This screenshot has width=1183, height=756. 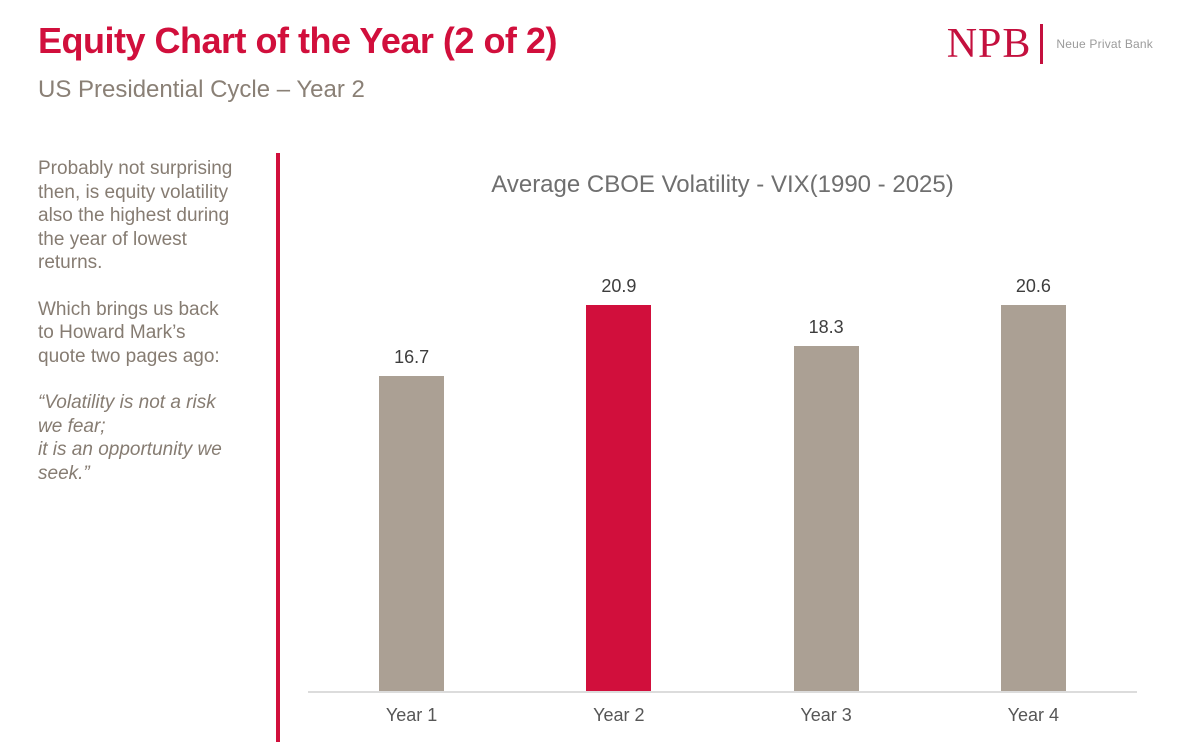 I want to click on bar-slot: 16.7, so click(x=411, y=483).